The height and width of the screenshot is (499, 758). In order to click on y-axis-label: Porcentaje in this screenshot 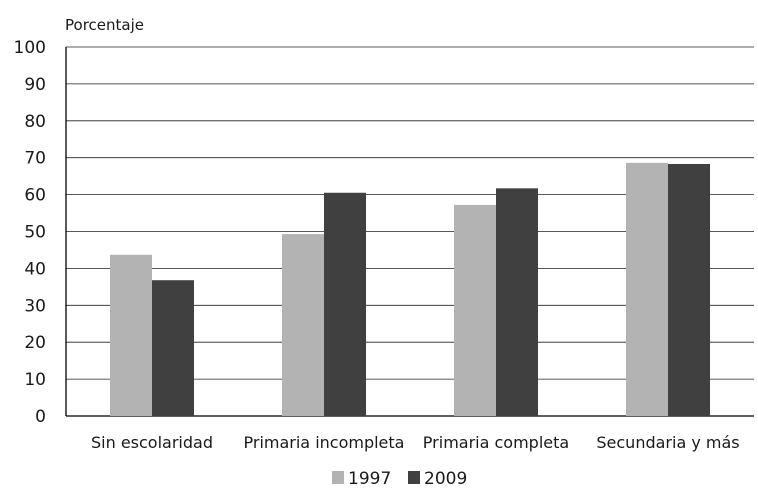, I will do `click(104, 25)`.